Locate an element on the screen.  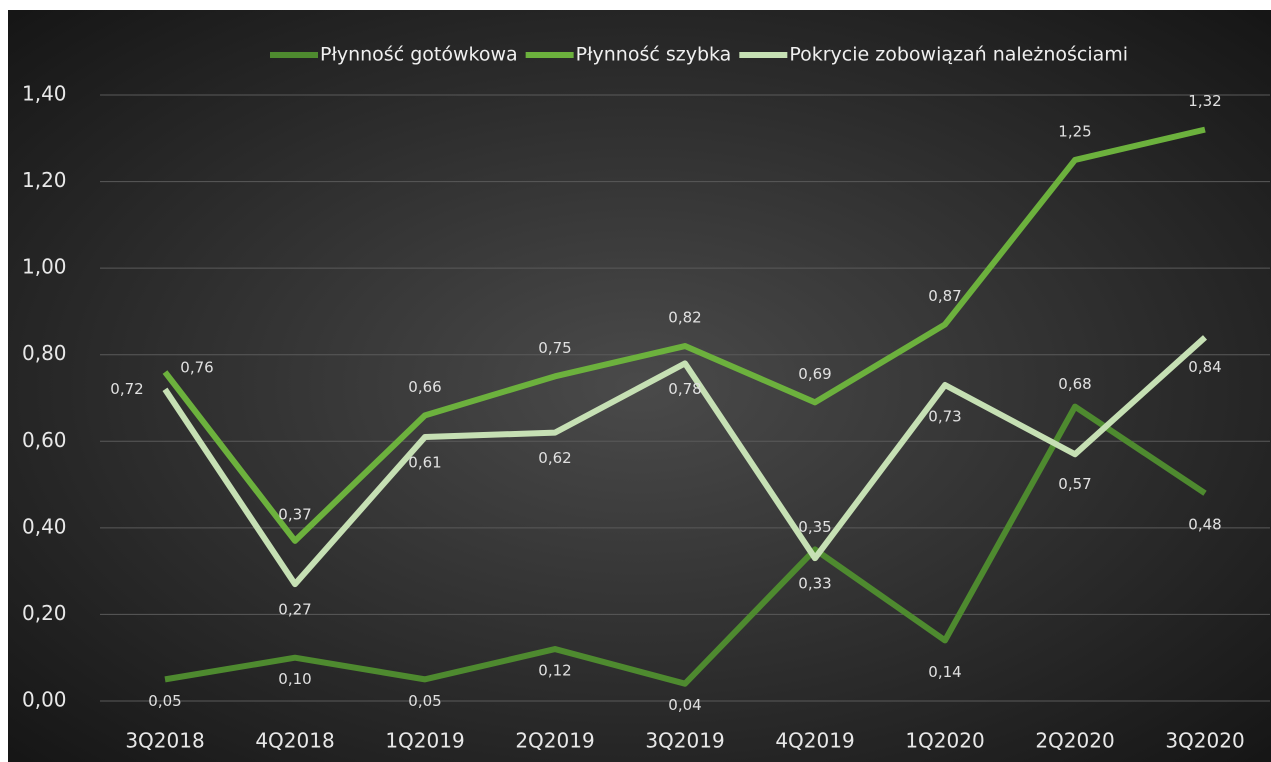
legend-label: Pokrycie zobowiązań należnościami is located at coordinates (958, 55).